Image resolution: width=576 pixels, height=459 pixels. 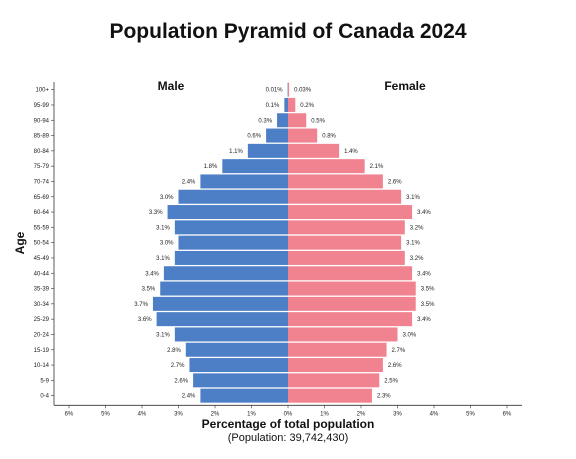 What do you see at coordinates (413, 198) in the screenshot?
I see `label-female-65-69: 3.1%` at bounding box center [413, 198].